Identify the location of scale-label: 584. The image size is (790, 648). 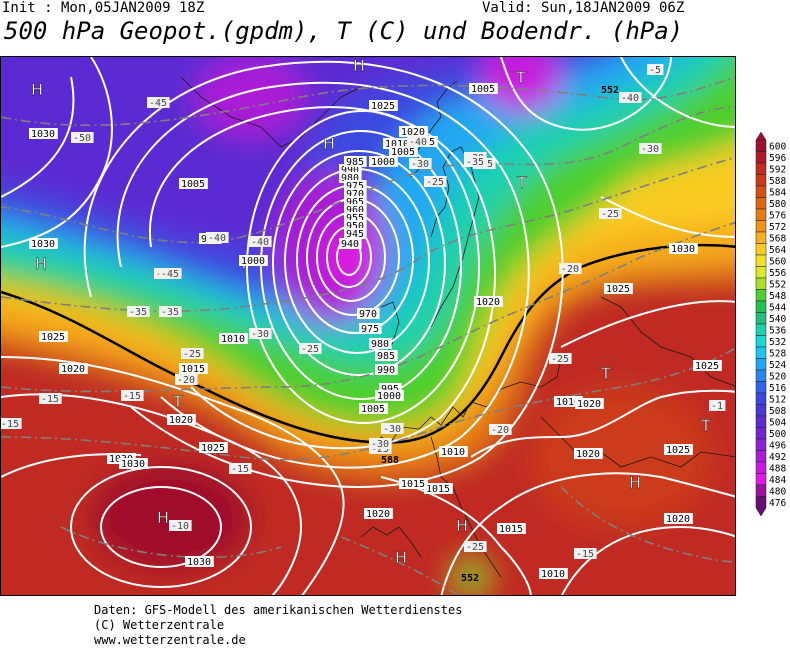
(777, 193).